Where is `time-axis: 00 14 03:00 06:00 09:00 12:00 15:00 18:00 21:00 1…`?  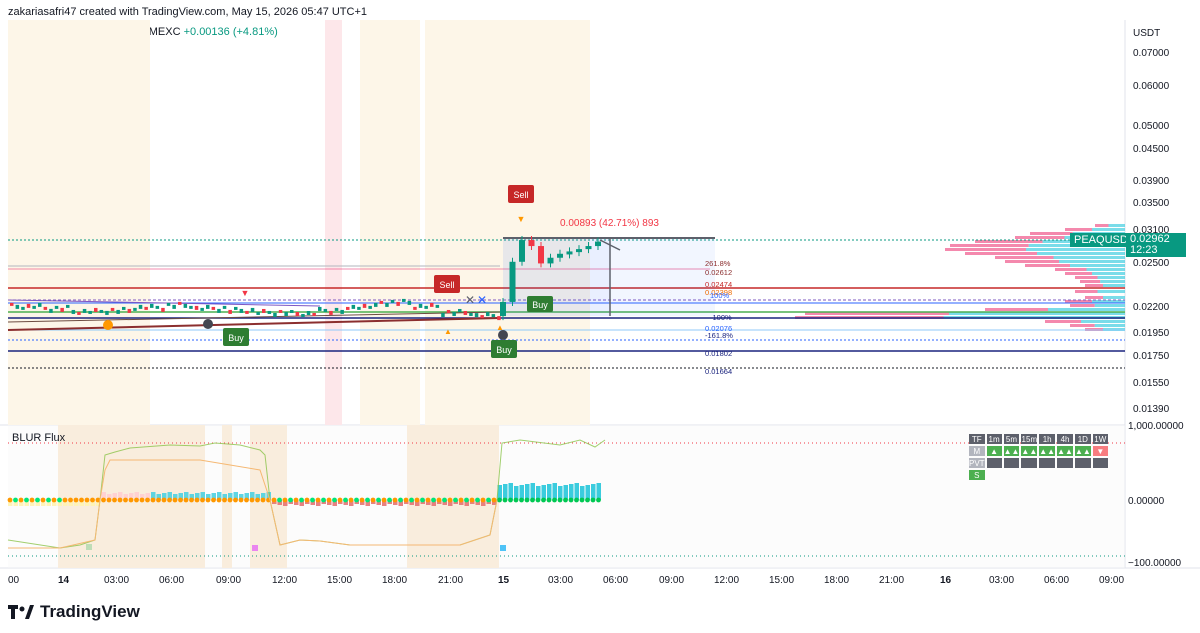
time-axis: 00 14 03:00 06:00 09:00 12:00 15:00 18:00 21:00 1… is located at coordinates (566, 580).